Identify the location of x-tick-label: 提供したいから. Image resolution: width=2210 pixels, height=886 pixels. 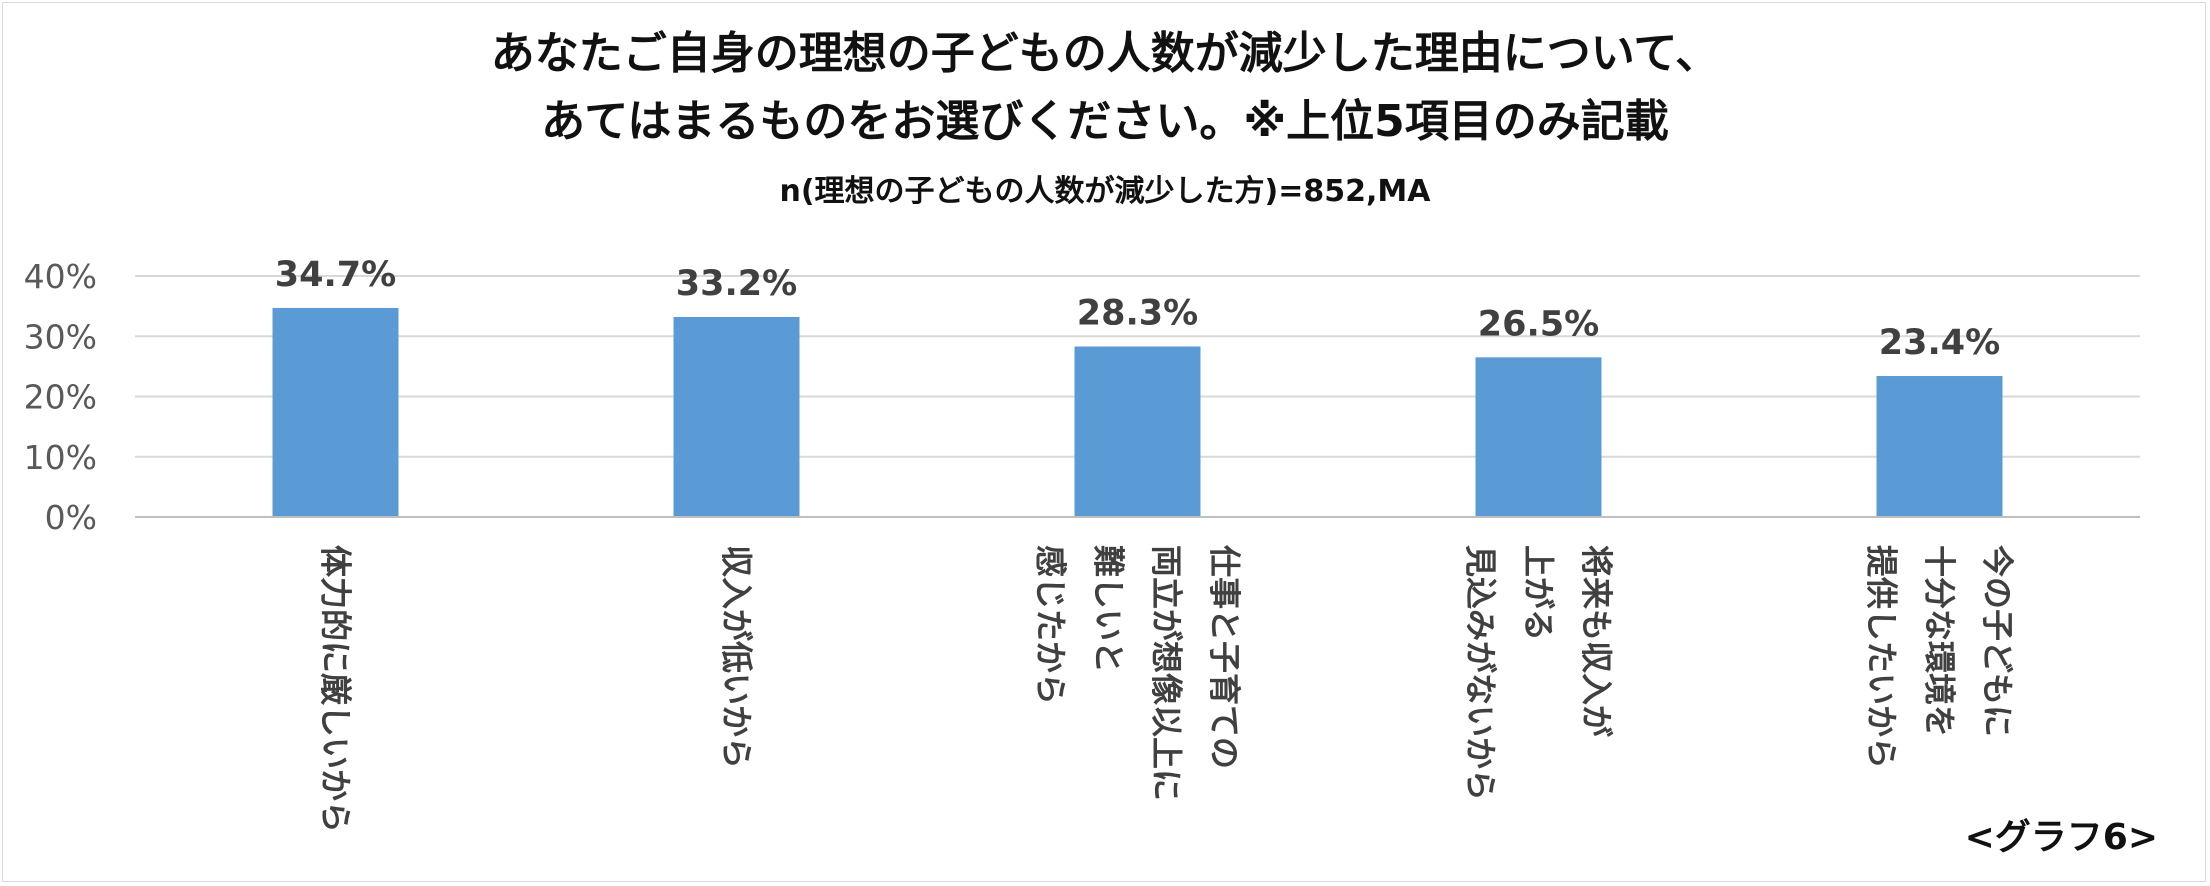
(1882, 657).